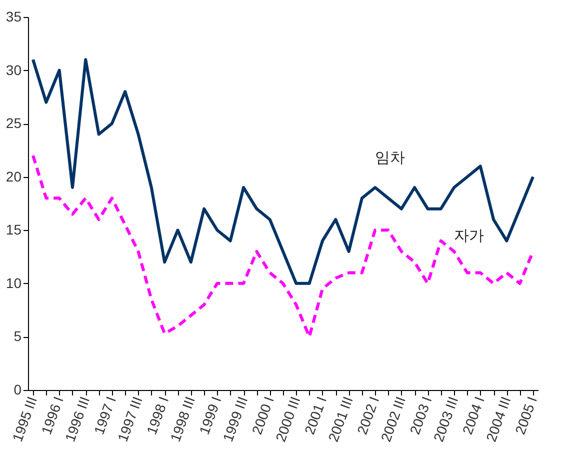  I want to click on y-tick-label: 10, so click(14, 282).